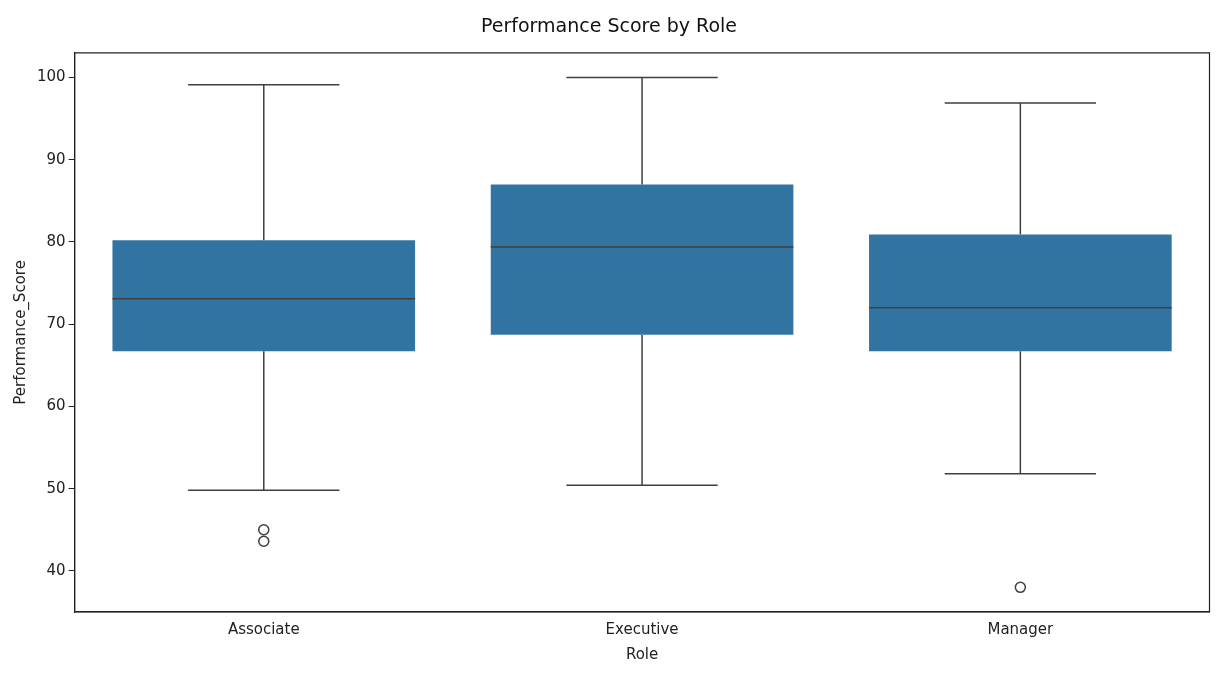 The height and width of the screenshot is (677, 1224). Describe the element at coordinates (56, 487) in the screenshot. I see `y-tick-label: 50` at that location.